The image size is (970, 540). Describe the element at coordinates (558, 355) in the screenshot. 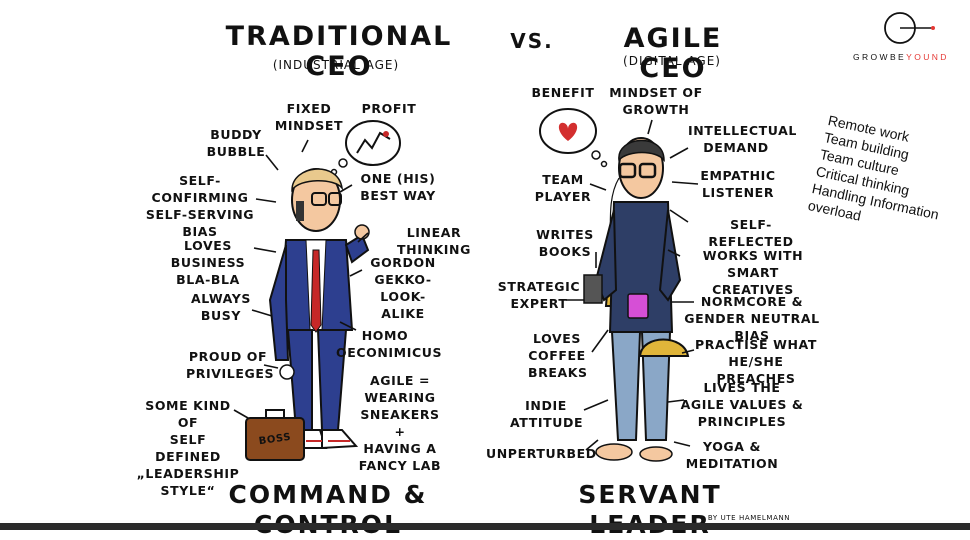

I see `label-loves-coffee-breaks: LOVES COFFEE BREAKS` at that location.